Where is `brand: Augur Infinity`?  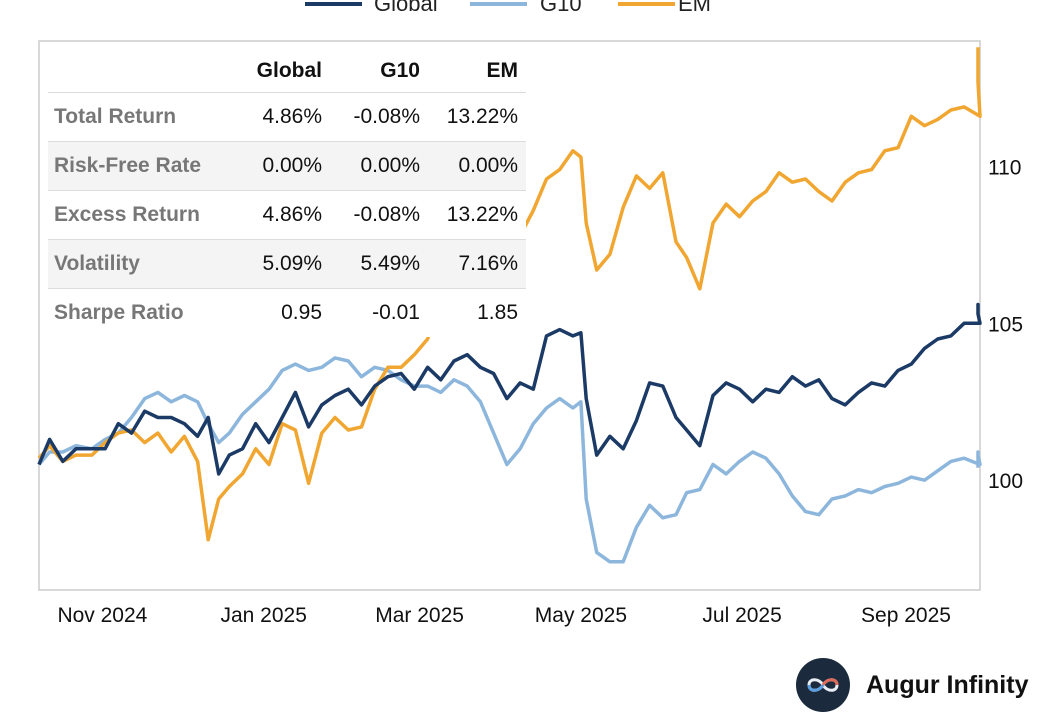 brand: Augur Infinity is located at coordinates (912, 685).